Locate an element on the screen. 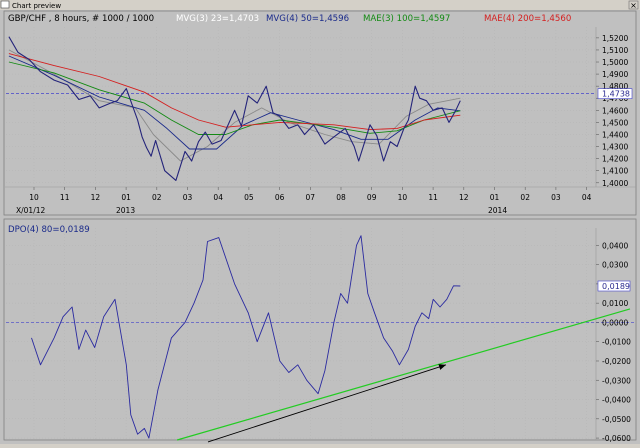 Image resolution: width=640 pixels, height=448 pixels. price-y-tick-label: 1,4900 is located at coordinates (615, 74).